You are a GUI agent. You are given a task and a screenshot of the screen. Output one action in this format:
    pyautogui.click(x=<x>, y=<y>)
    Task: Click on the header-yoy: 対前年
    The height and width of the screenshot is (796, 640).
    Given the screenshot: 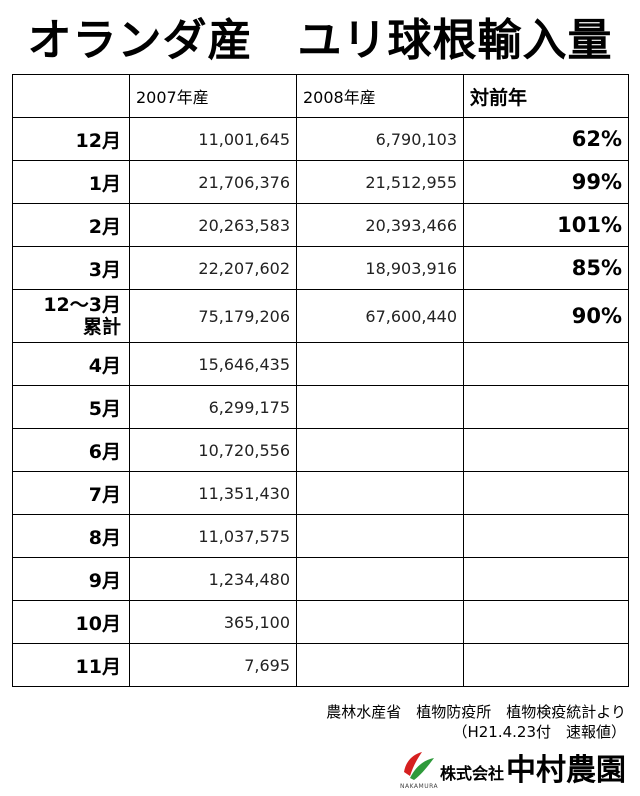 What is the action you would take?
    pyautogui.click(x=546, y=96)
    